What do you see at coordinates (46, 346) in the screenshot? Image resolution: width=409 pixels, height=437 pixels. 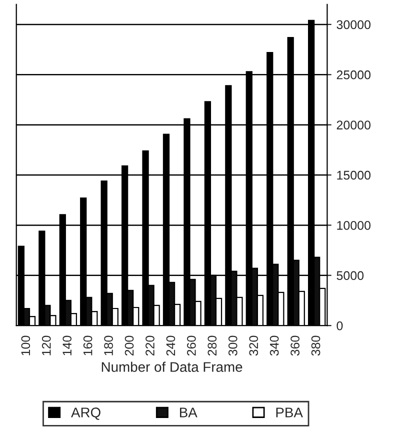 I see `x-tick-label: 120` at bounding box center [46, 346].